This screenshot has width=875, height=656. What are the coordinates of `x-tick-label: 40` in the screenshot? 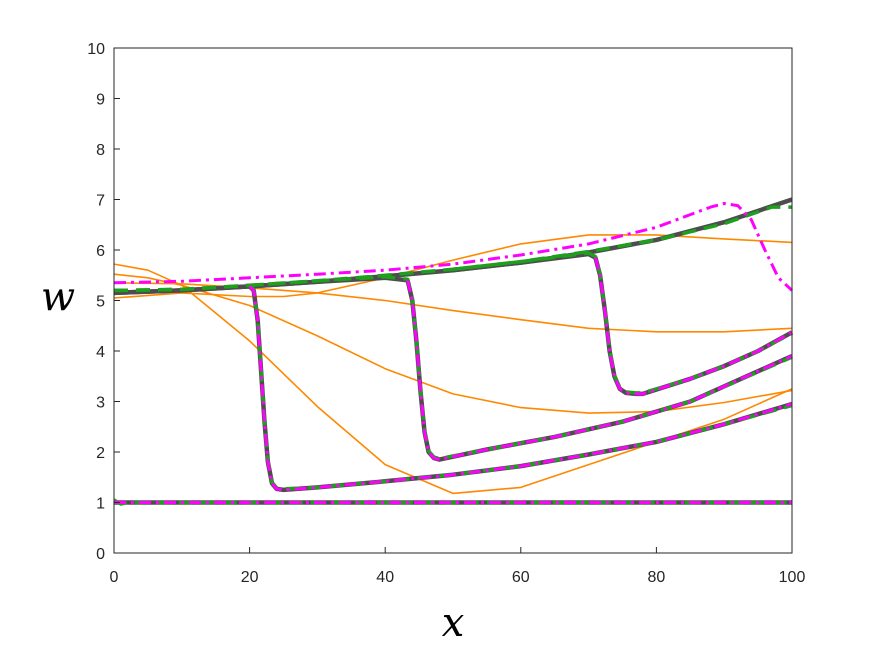 It's located at (385, 577).